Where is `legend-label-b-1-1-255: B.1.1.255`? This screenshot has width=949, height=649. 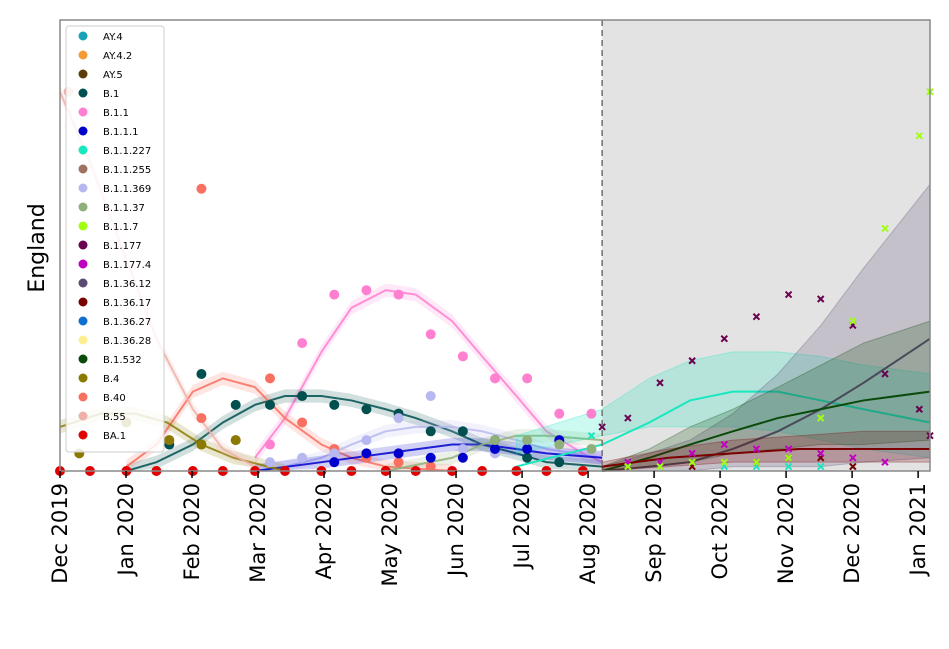 legend-label-b-1-1-255: B.1.1.255 is located at coordinates (127, 170).